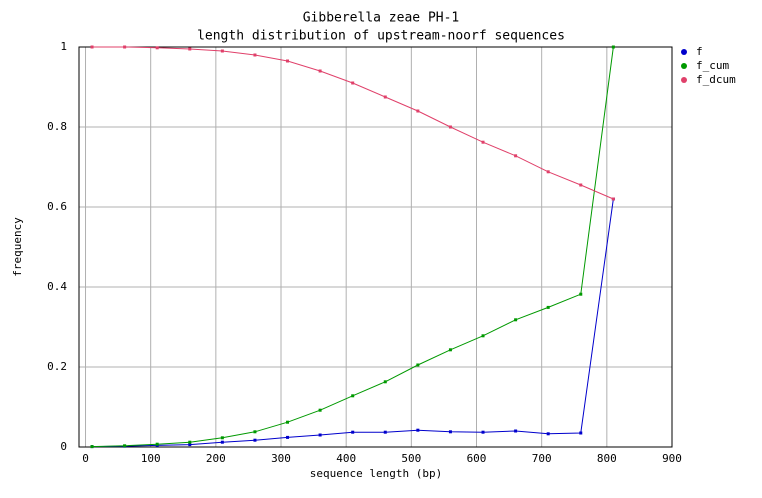 The image size is (762, 498). What do you see at coordinates (376, 473) in the screenshot?
I see `x-axis-label: sequence length (bp)` at bounding box center [376, 473].